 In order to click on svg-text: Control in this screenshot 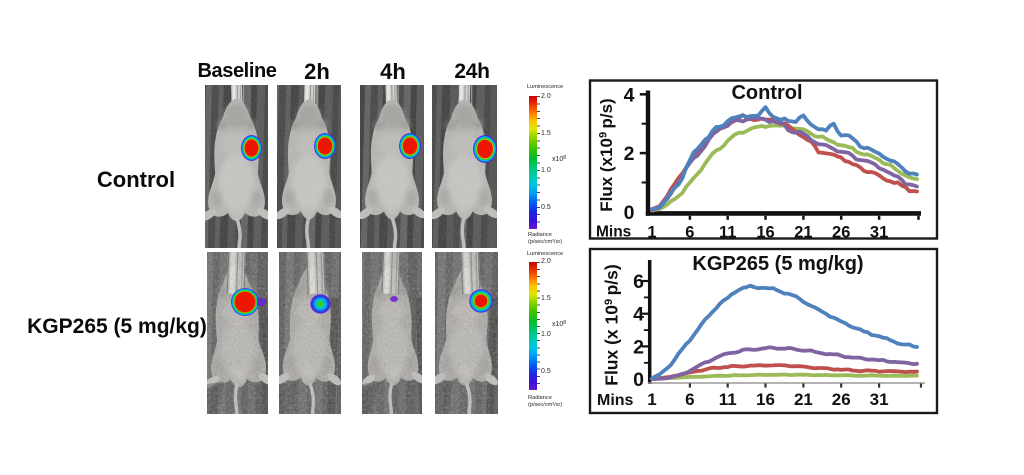, I will do `click(766, 93)`.